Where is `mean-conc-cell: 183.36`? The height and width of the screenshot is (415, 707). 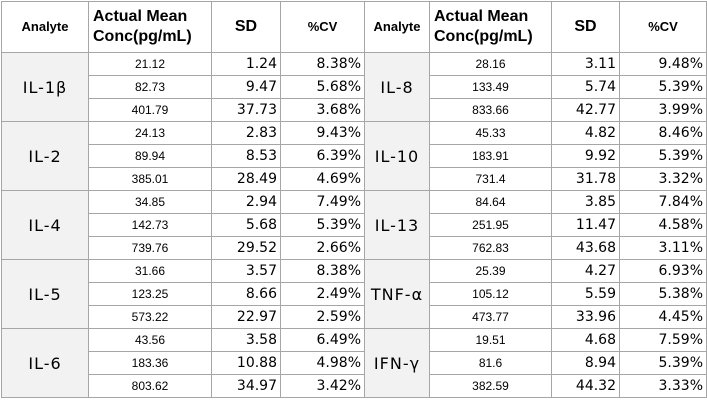 mean-conc-cell: 183.36 is located at coordinates (150, 363).